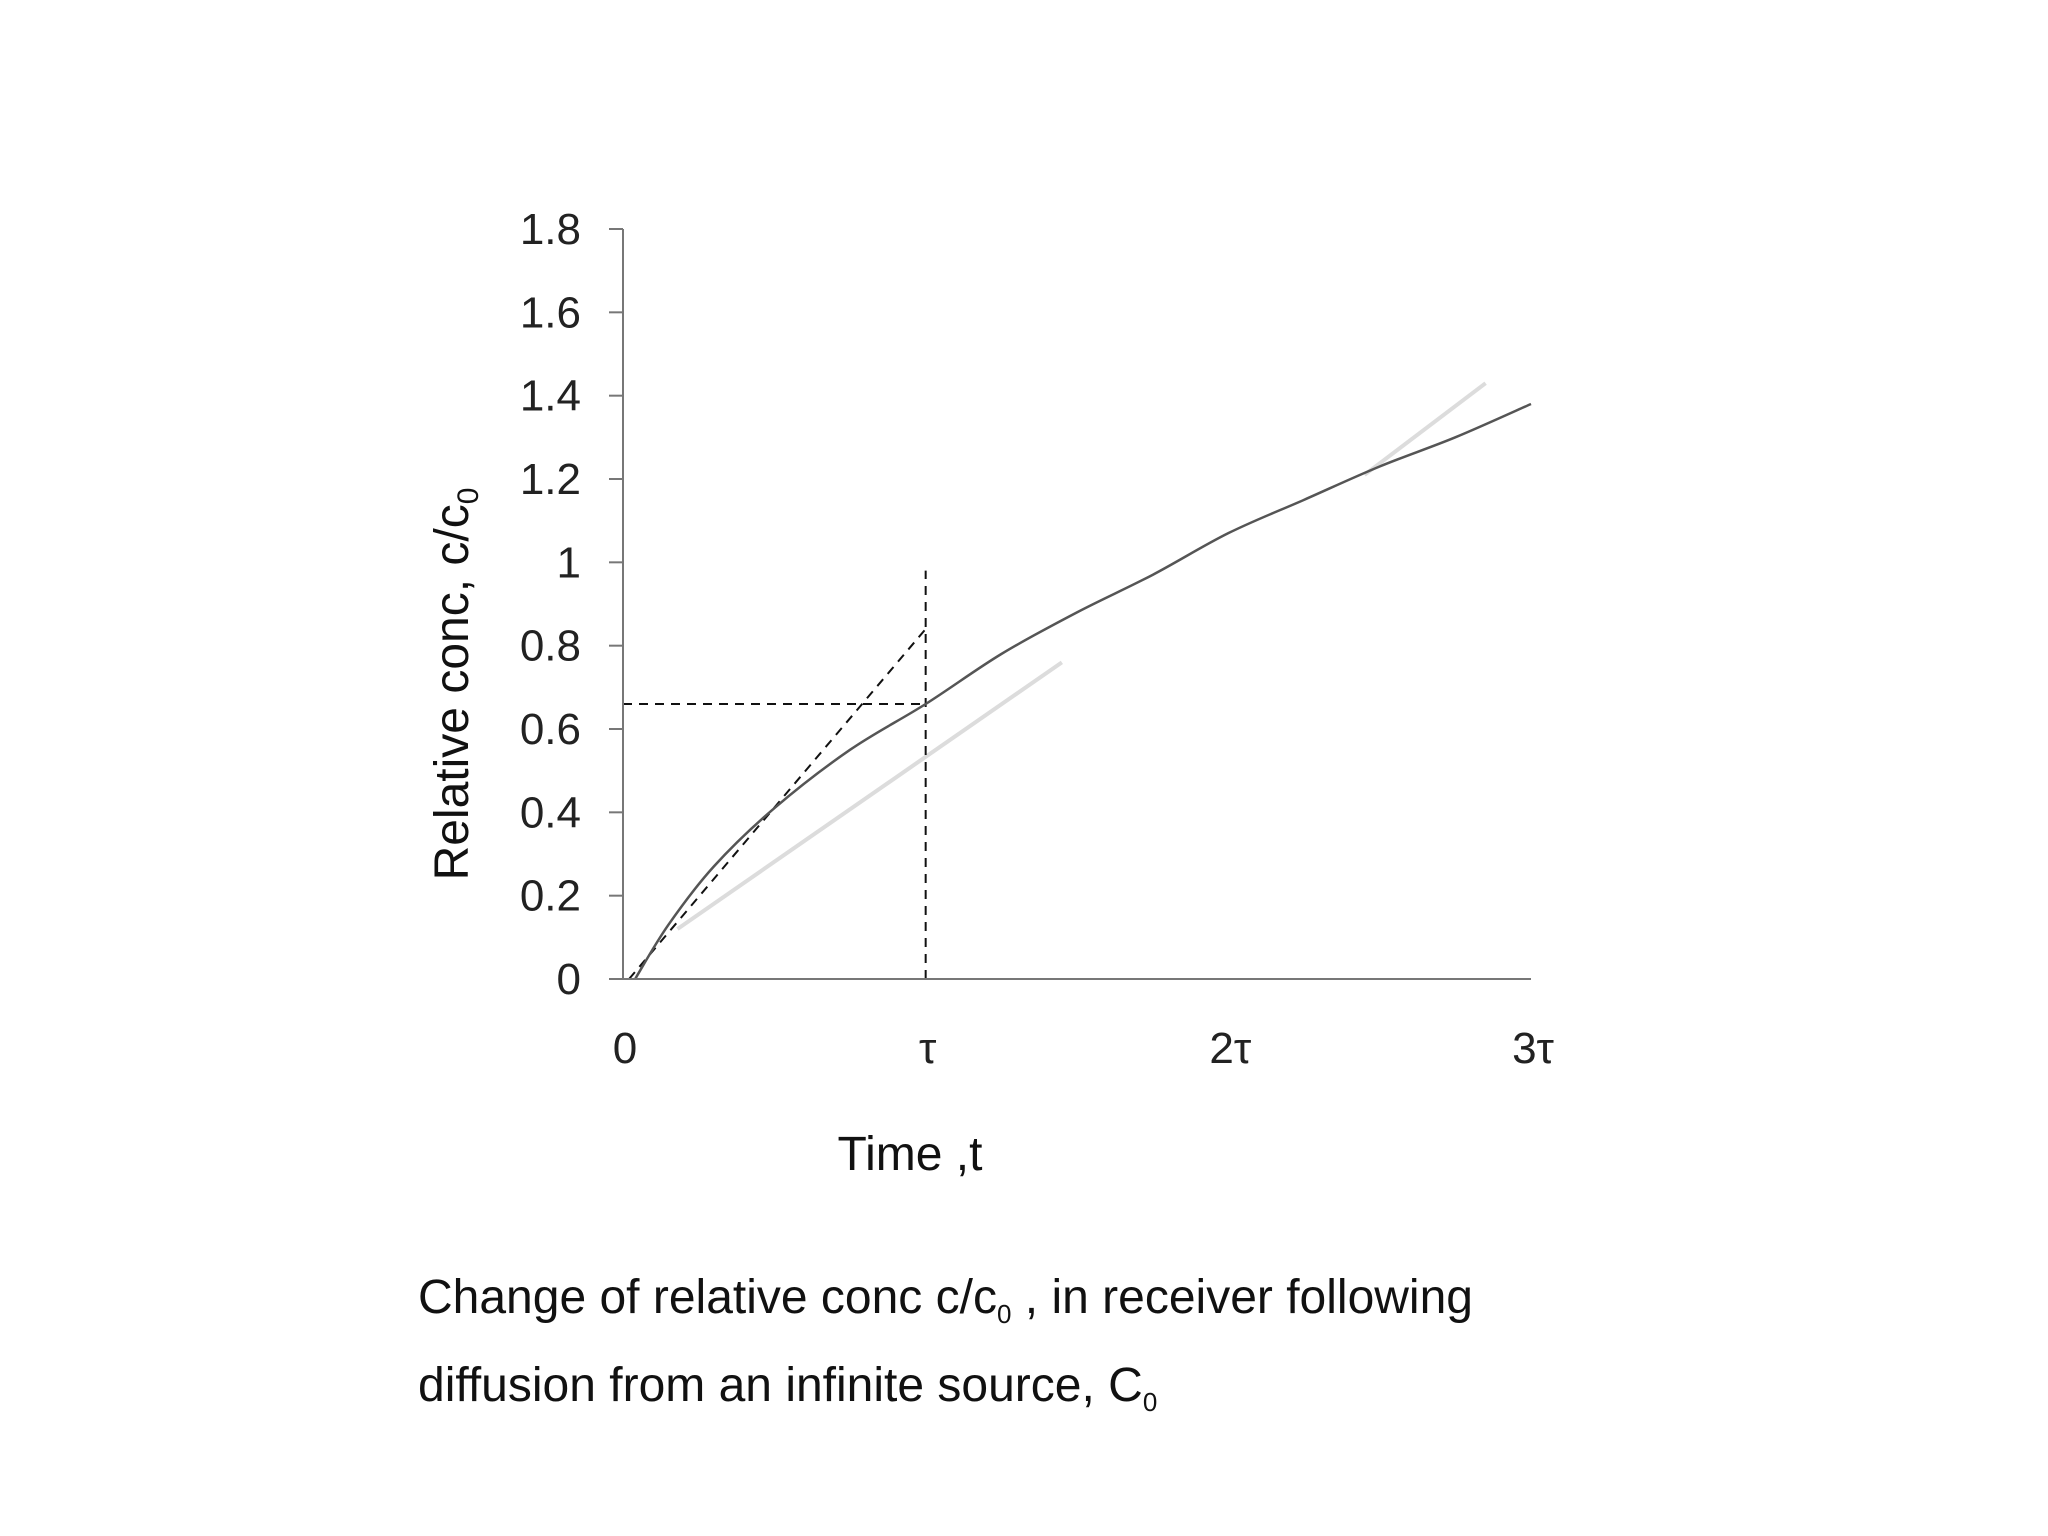 This screenshot has height=1536, width=2048. What do you see at coordinates (1230, 1048) in the screenshot?
I see `x-tick-label: 2τ` at bounding box center [1230, 1048].